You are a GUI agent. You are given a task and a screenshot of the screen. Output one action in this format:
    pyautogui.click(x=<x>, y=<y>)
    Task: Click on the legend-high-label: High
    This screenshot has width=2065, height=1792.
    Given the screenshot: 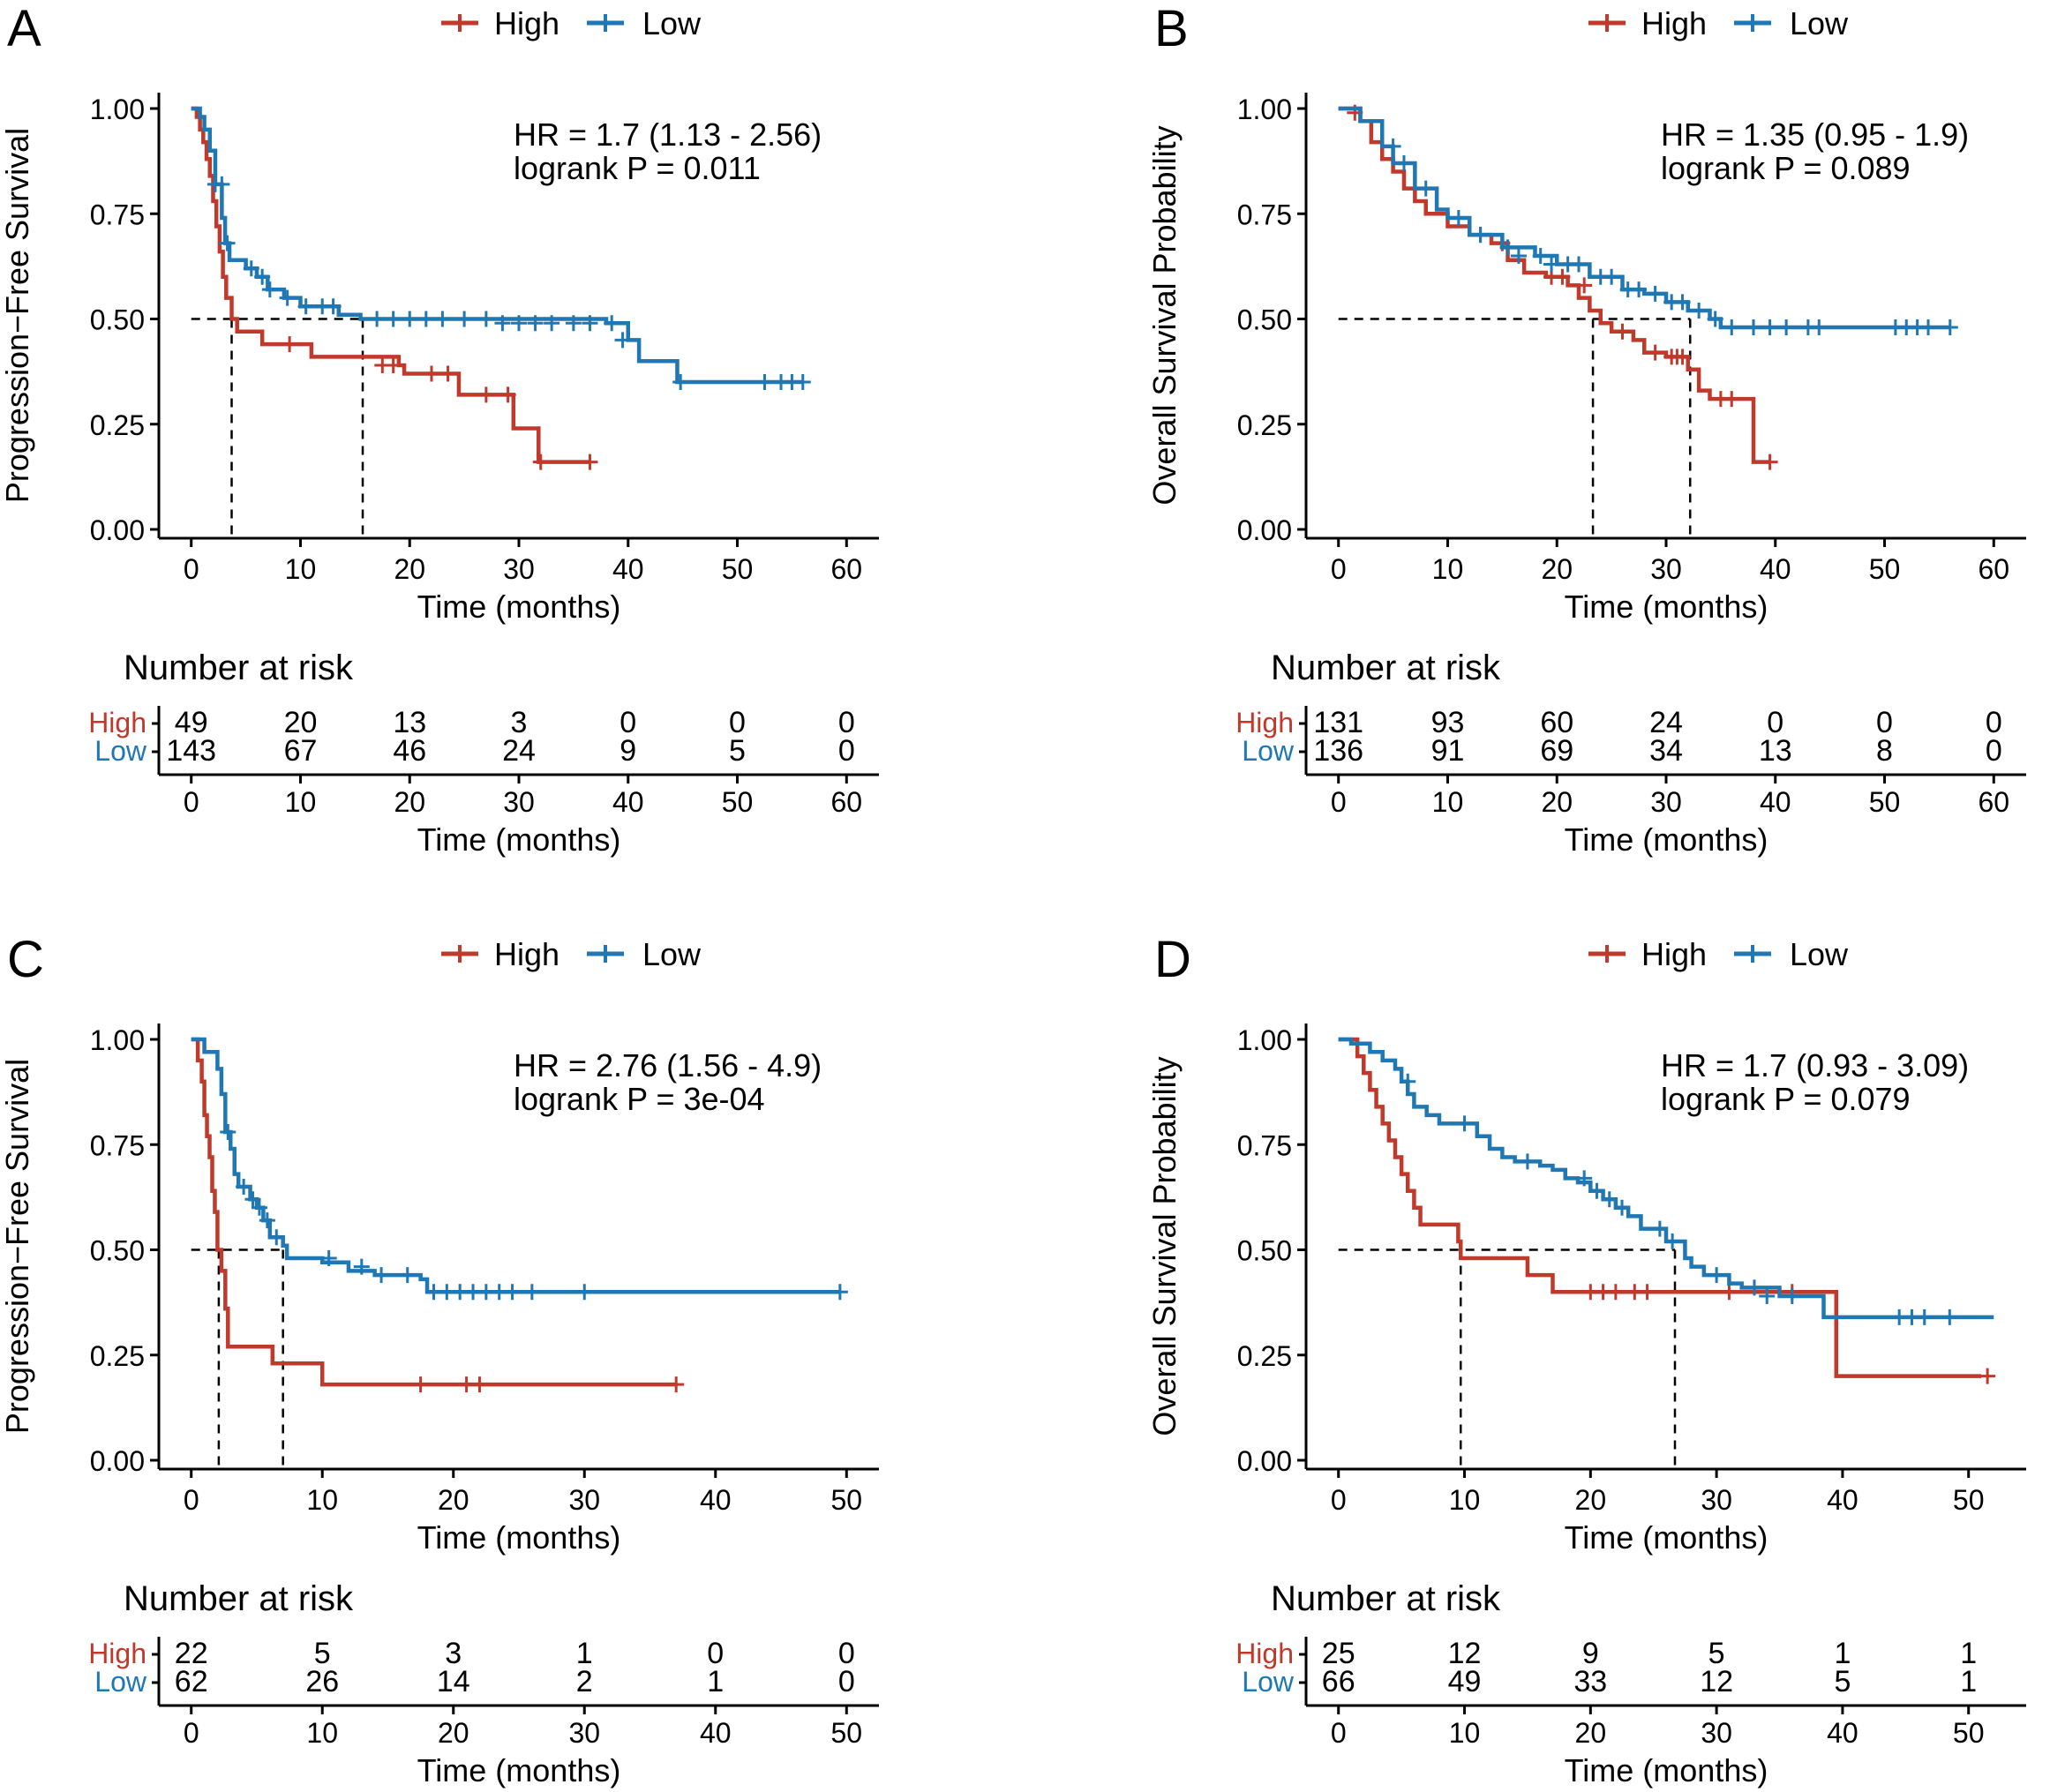 What is the action you would take?
    pyautogui.click(x=1674, y=954)
    